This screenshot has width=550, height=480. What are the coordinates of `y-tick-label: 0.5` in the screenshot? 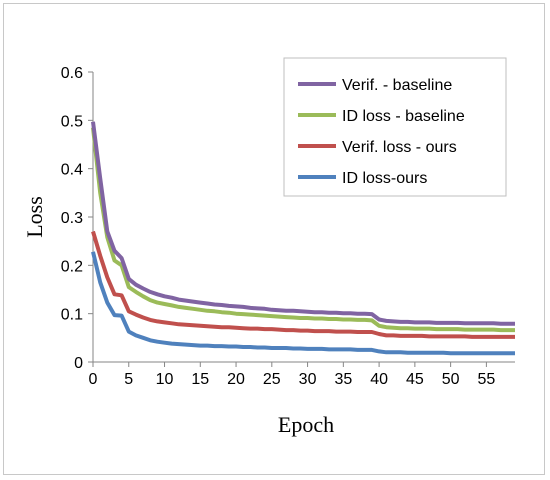 It's located at (72, 121).